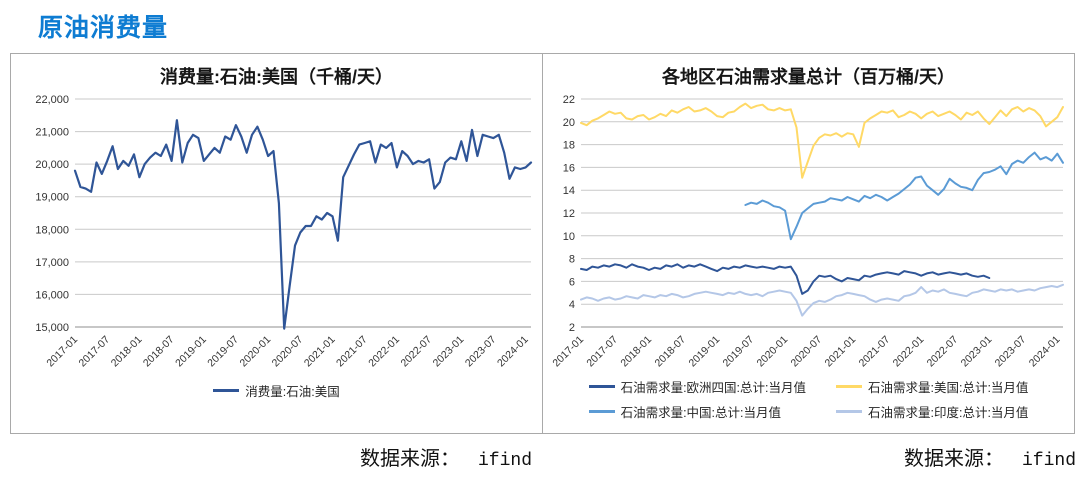  I want to click on y-axis-tick-label: 21,000, so click(52, 133).